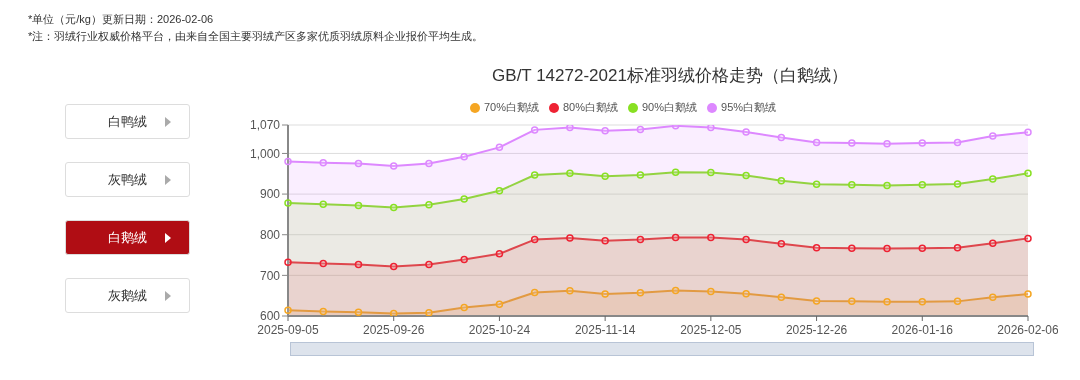  What do you see at coordinates (511, 107) in the screenshot?
I see `legend-label: 70%白鹅绒` at bounding box center [511, 107].